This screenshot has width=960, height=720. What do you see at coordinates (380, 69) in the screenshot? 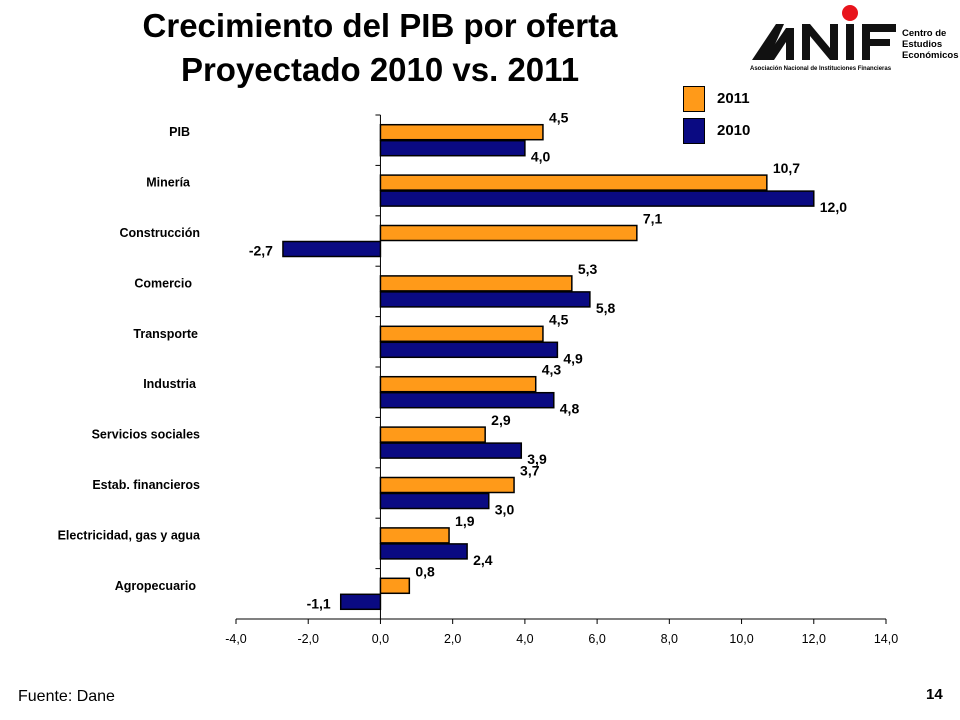
I see `chart-title-line2: Proyectado 2010 vs. 2011` at bounding box center [380, 69].